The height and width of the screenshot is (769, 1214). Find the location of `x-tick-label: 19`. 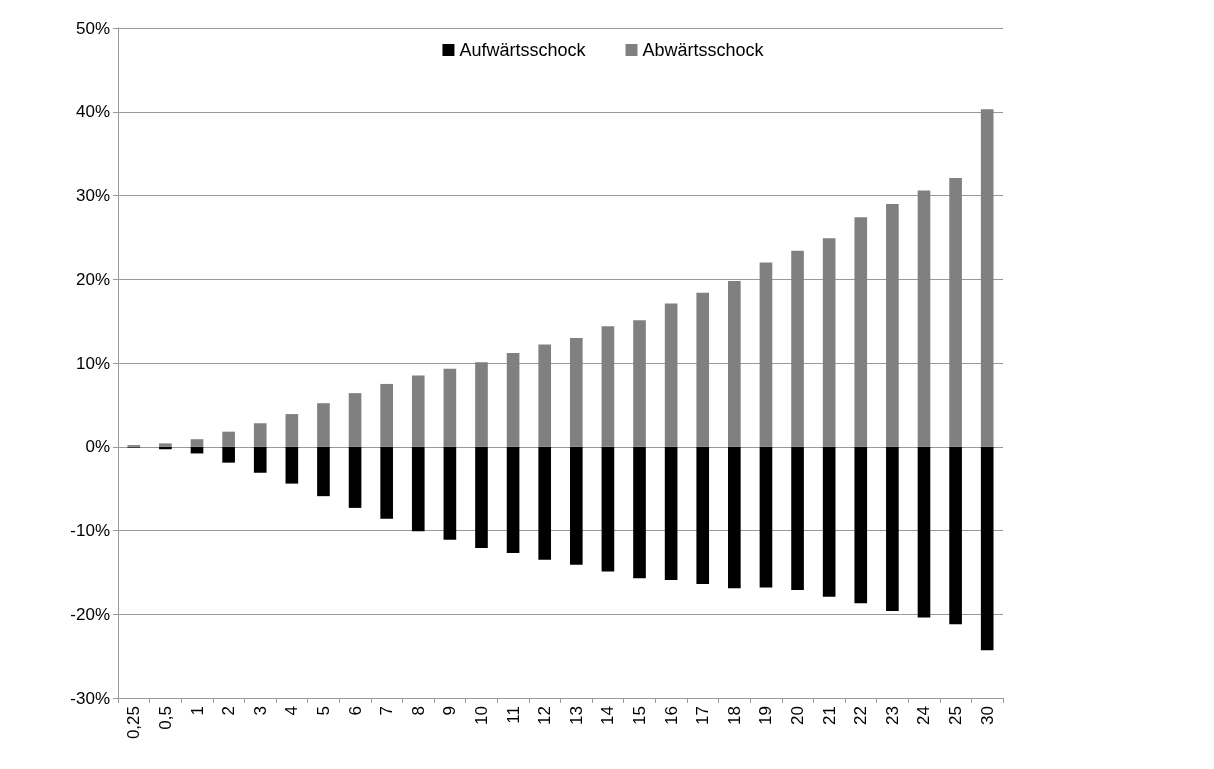

x-tick-label: 19 is located at coordinates (766, 715).